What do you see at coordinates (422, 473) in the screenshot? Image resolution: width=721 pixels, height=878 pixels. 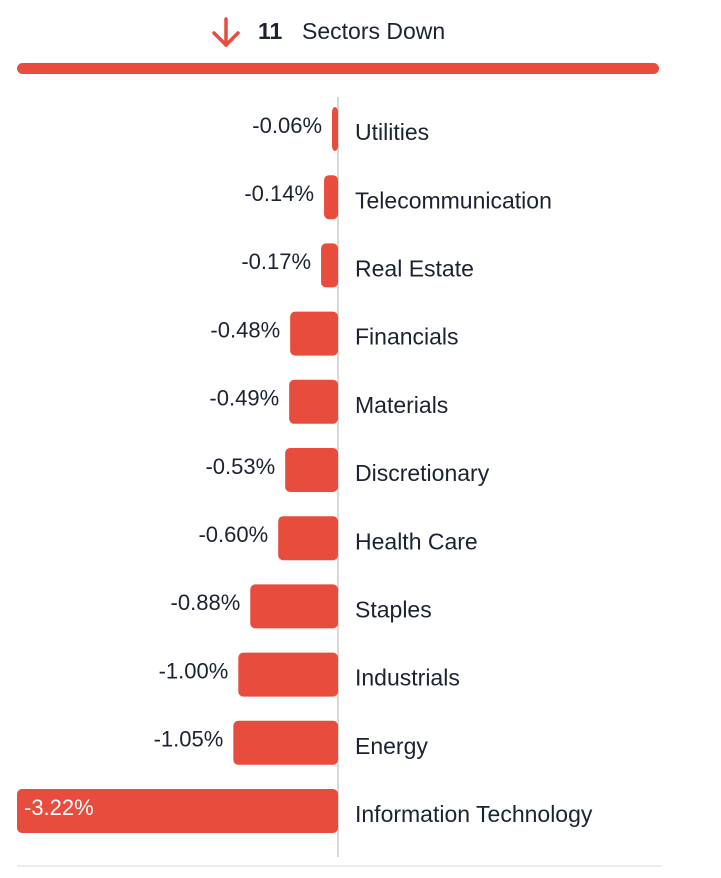 I see `category-label: Discretionary` at bounding box center [422, 473].